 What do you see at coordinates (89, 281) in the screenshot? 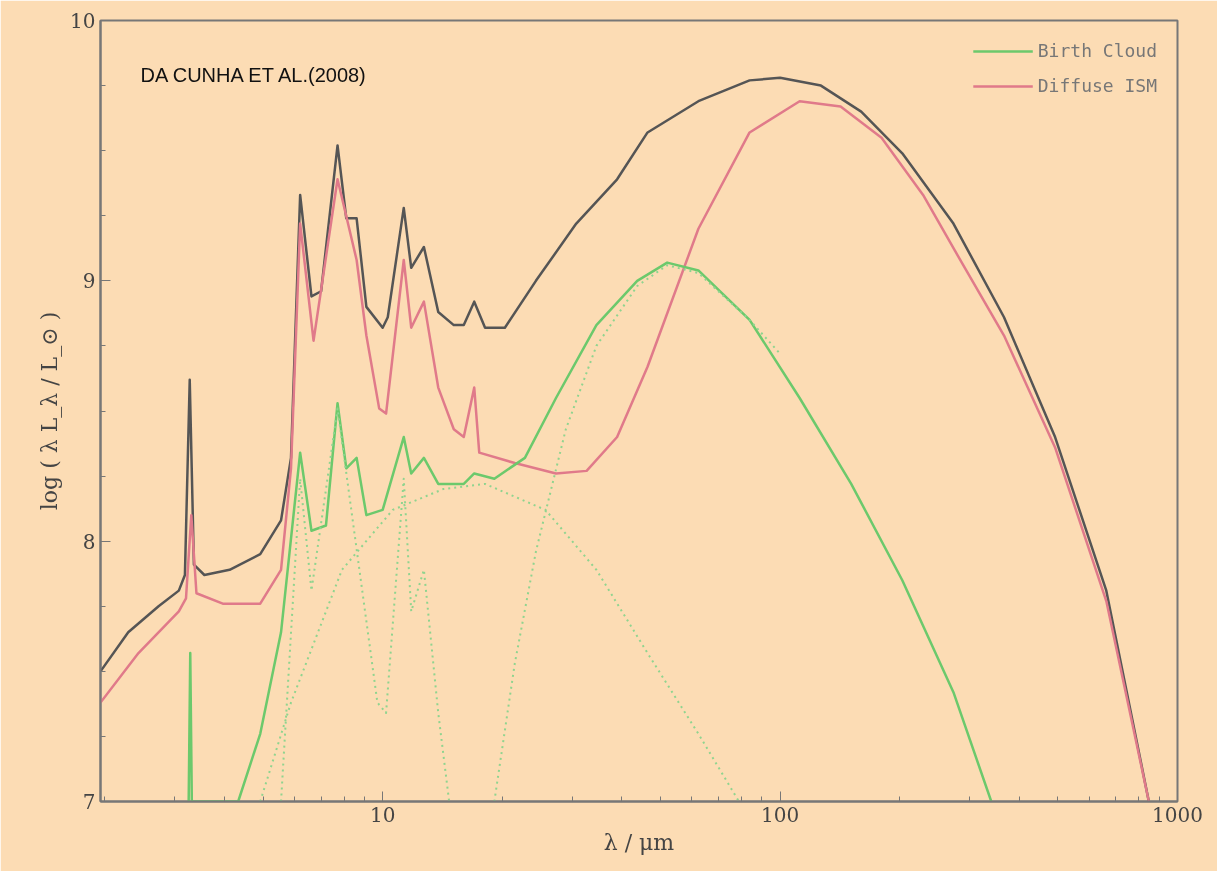
I see `y-tick-label: 9` at bounding box center [89, 281].